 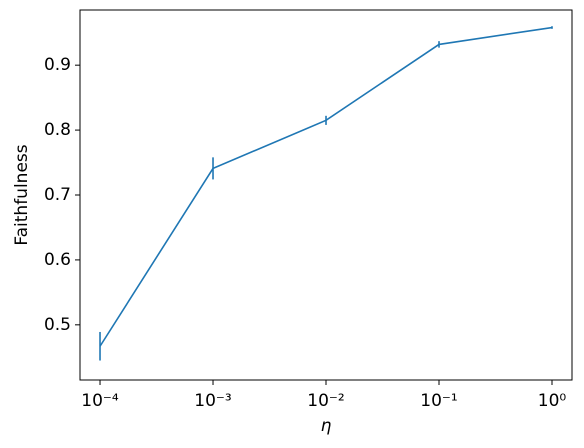 What do you see at coordinates (57, 325) in the screenshot?
I see `y-tick-label: 0.5` at bounding box center [57, 325].